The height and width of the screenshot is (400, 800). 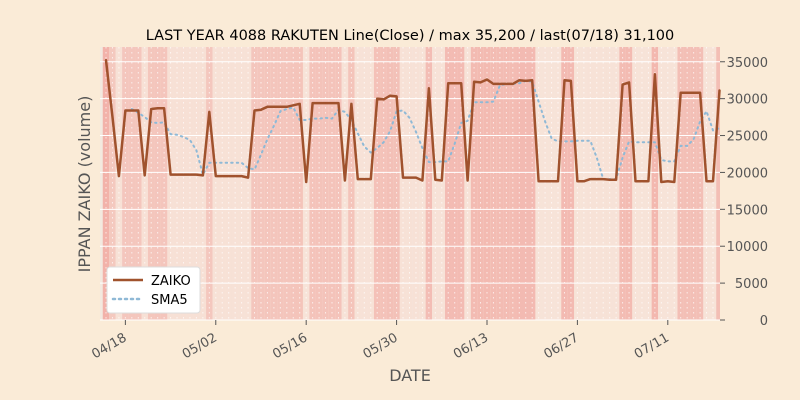 I want to click on x-axis-ticks: 04/18 05/02 05/16 05/30 06/13 06/27 07/11, so click(x=380, y=341).